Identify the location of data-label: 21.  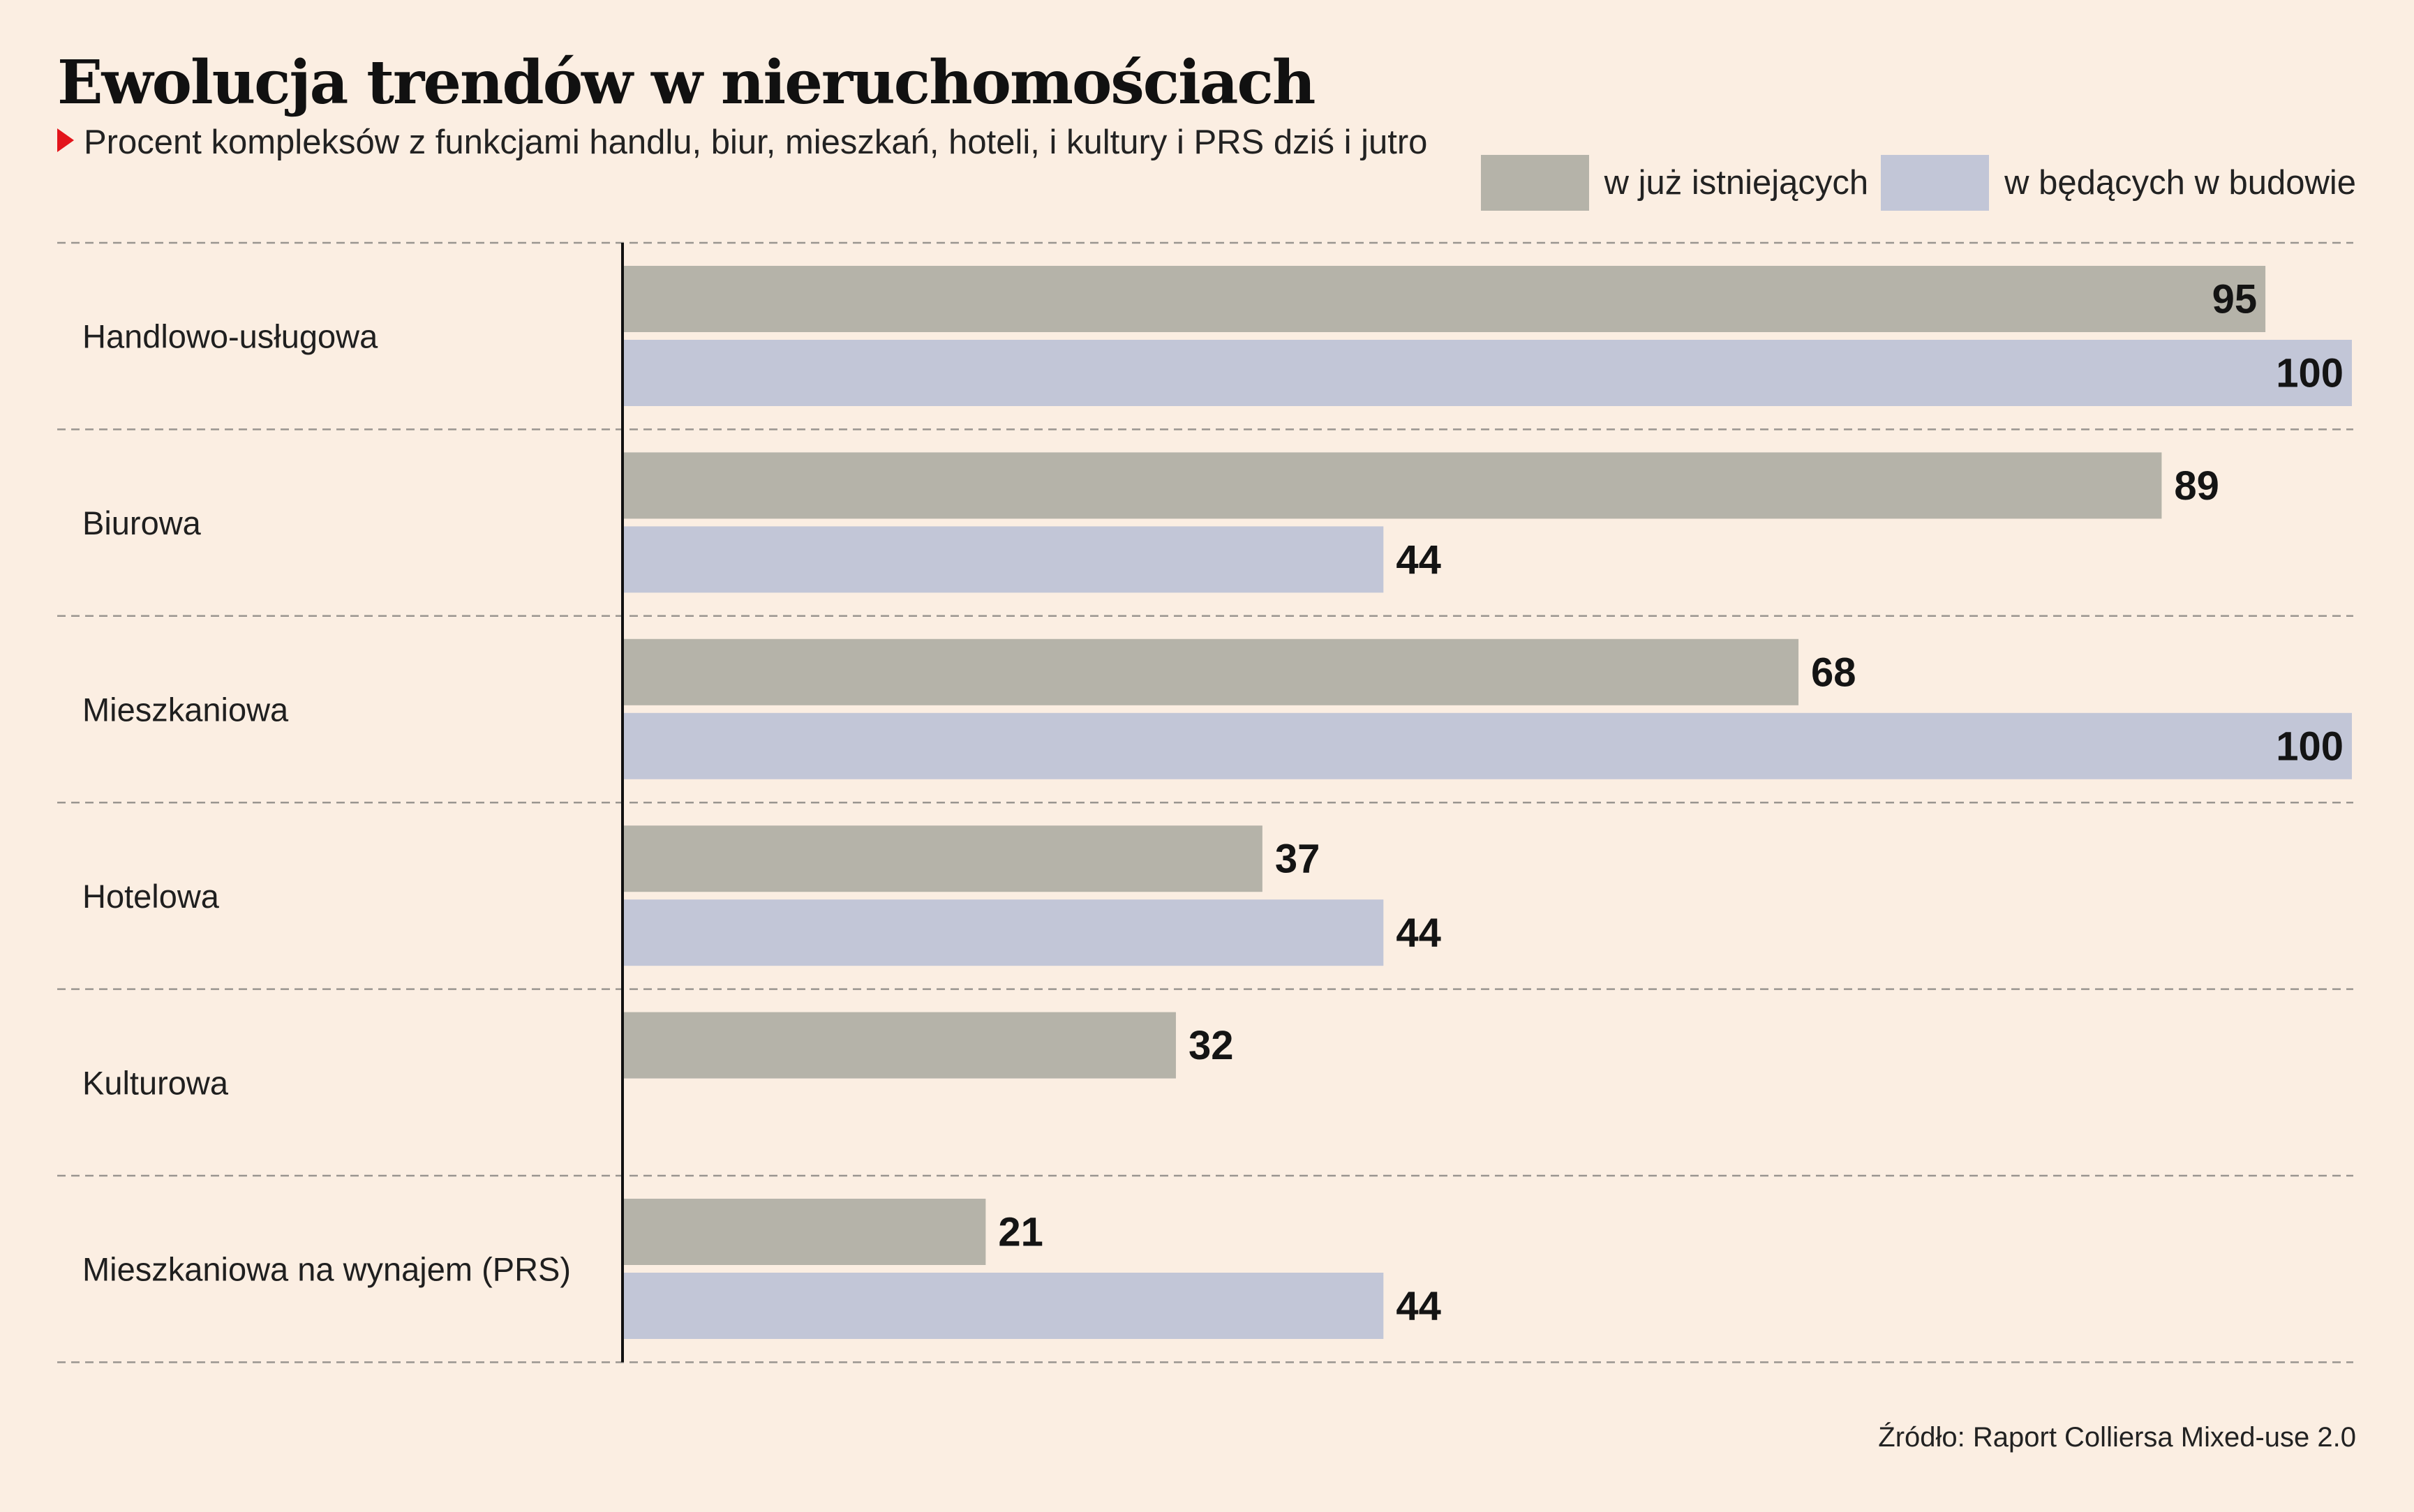
(1021, 1232).